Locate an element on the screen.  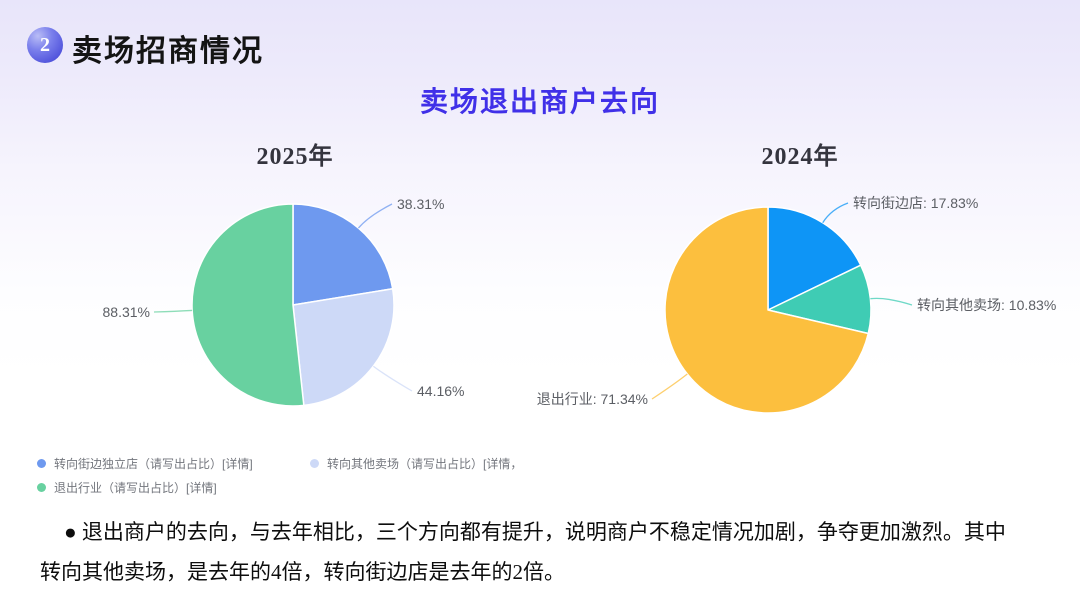
legend-row: 转向街边独立店（请写出占比）[详情] 转向其他卖场（请写出占比）[详情， is located at coordinates (279, 463).